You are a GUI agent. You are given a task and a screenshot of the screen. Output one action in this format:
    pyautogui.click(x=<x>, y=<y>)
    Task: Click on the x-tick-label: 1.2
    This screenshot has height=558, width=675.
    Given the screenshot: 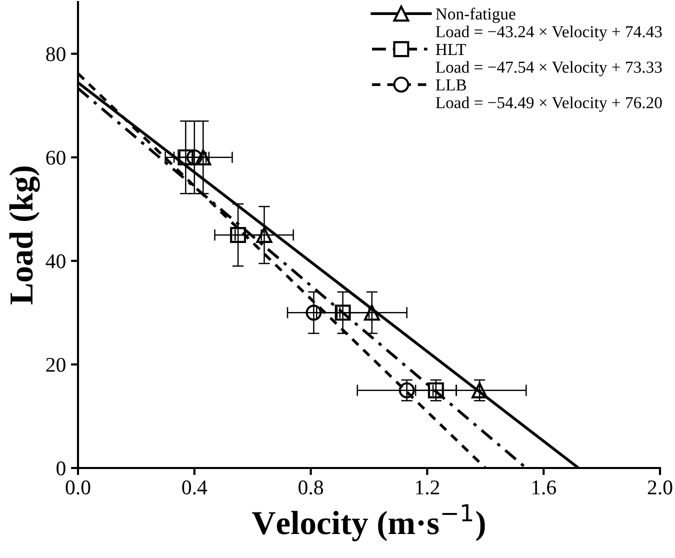 What is the action you would take?
    pyautogui.click(x=428, y=487)
    